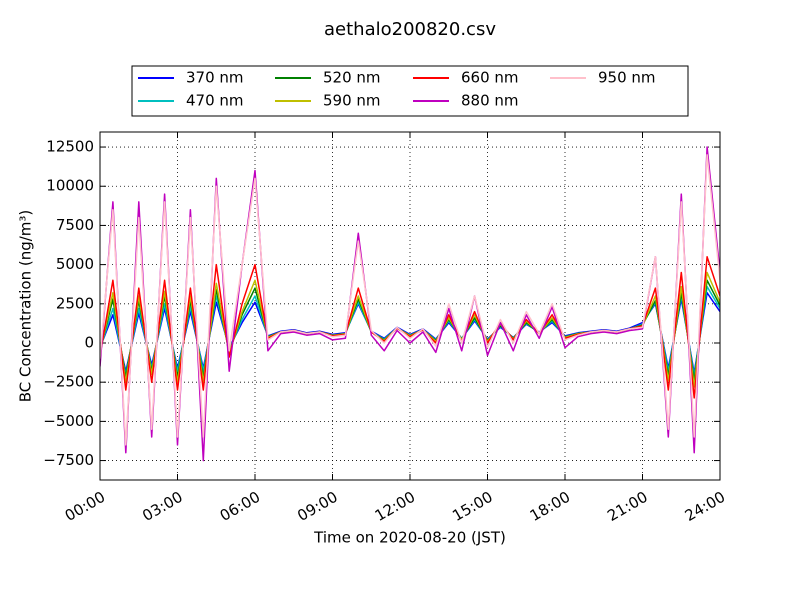  Describe the element at coordinates (215, 101) in the screenshot. I see `legend-label: 470 nm` at that location.